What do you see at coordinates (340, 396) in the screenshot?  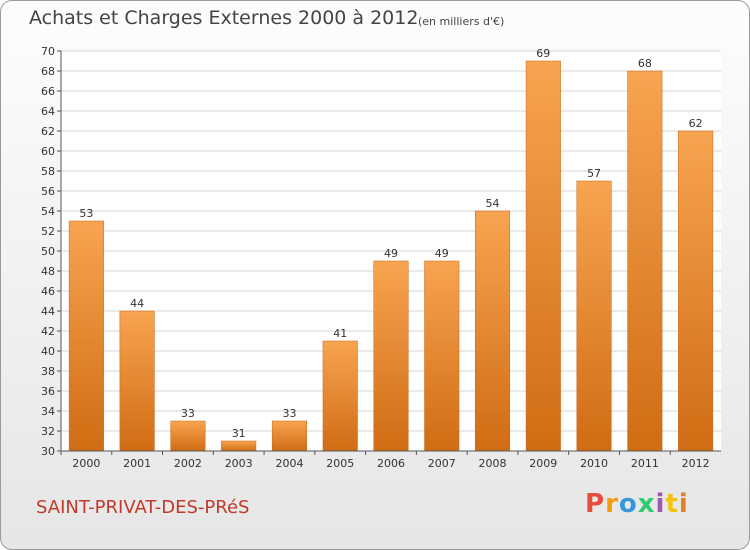 I see `bar-2005` at bounding box center [340, 396].